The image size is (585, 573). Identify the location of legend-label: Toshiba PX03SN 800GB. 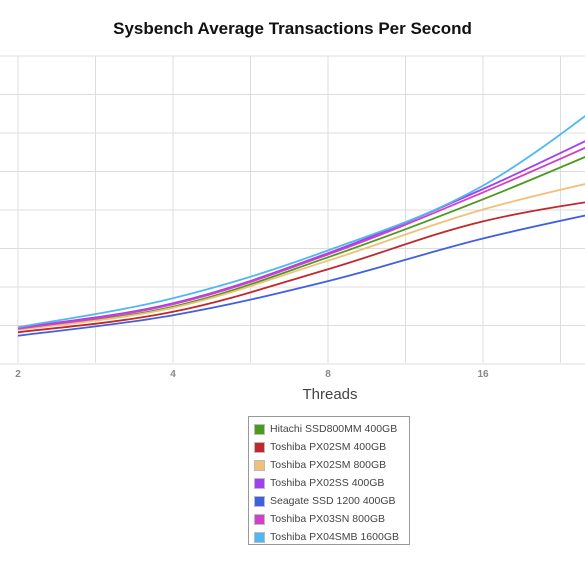
(327, 519).